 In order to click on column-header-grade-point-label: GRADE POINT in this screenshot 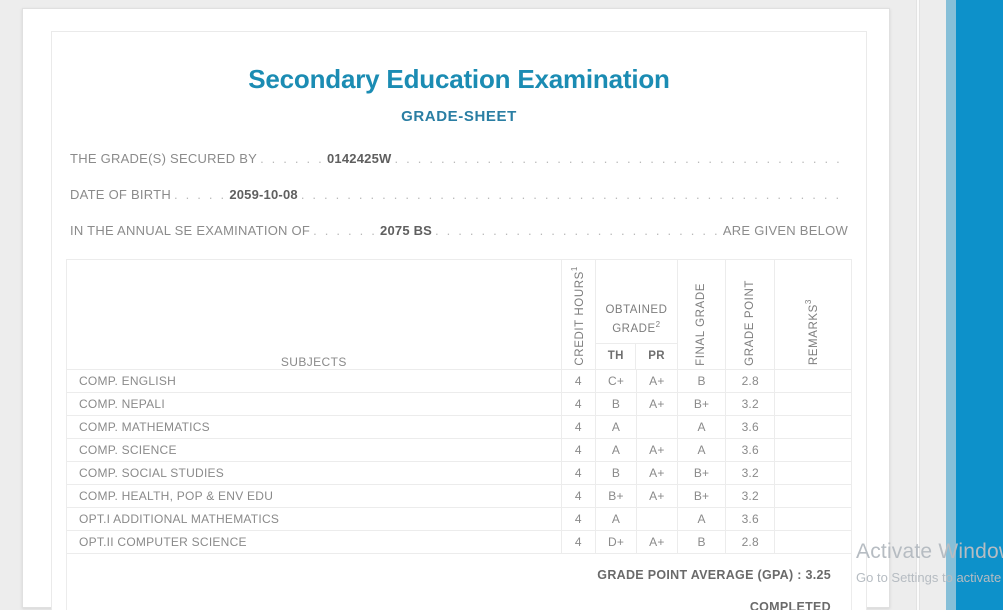, I will do `click(750, 322)`.